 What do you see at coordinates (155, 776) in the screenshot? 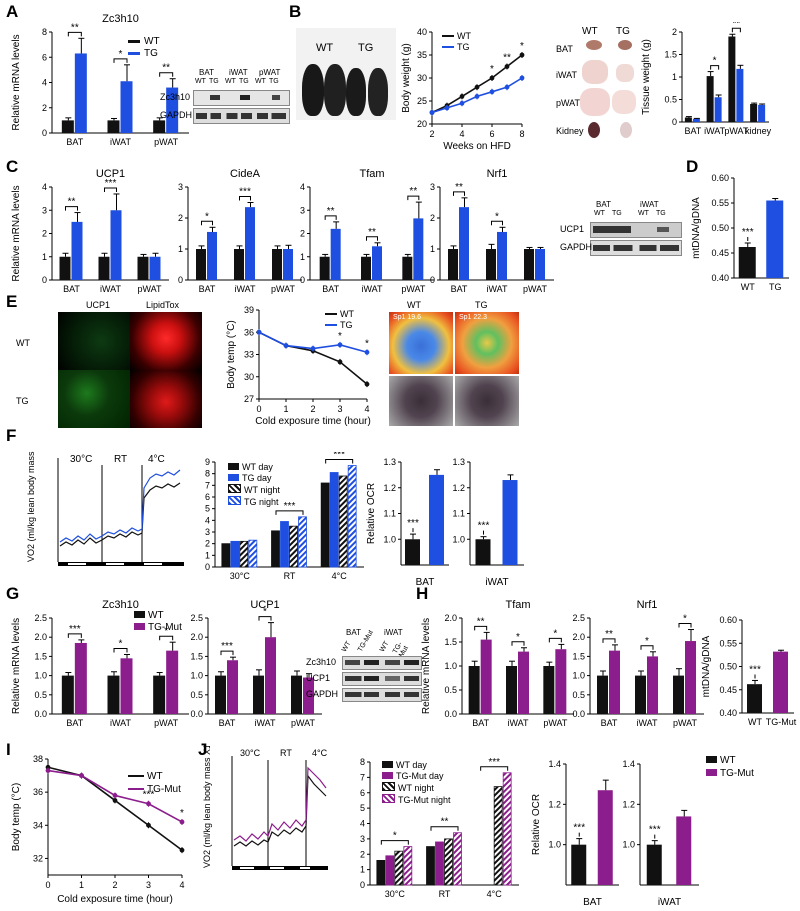
I see `legend-label-wt: WT` at bounding box center [155, 776].